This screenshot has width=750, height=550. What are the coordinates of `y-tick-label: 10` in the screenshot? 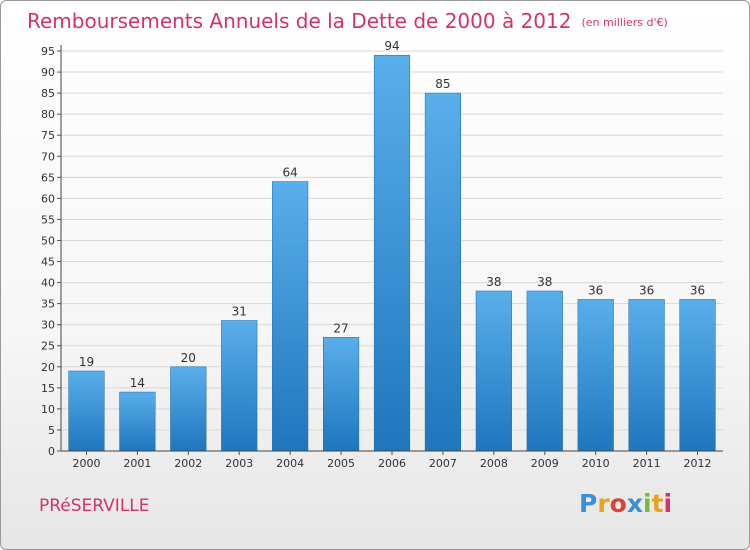 It's located at (48, 409).